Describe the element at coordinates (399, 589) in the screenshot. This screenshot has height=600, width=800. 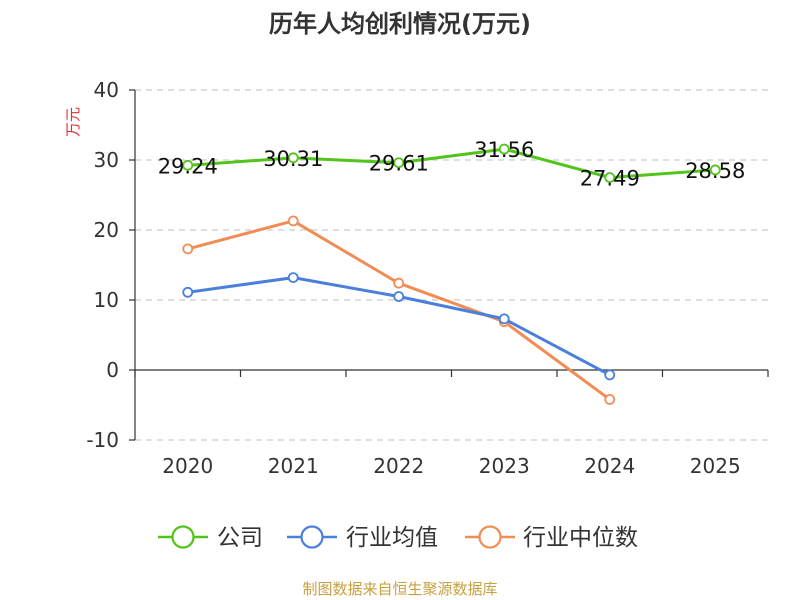
I see `source-note: 制图数据来自恒生聚源数据库` at that location.